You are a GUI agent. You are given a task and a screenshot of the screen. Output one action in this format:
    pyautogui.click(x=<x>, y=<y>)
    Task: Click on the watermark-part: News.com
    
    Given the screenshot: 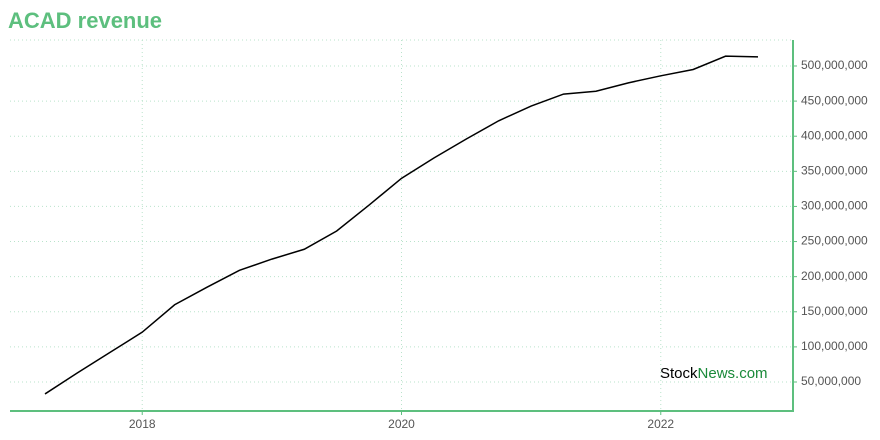 What is the action you would take?
    pyautogui.click(x=733, y=373)
    